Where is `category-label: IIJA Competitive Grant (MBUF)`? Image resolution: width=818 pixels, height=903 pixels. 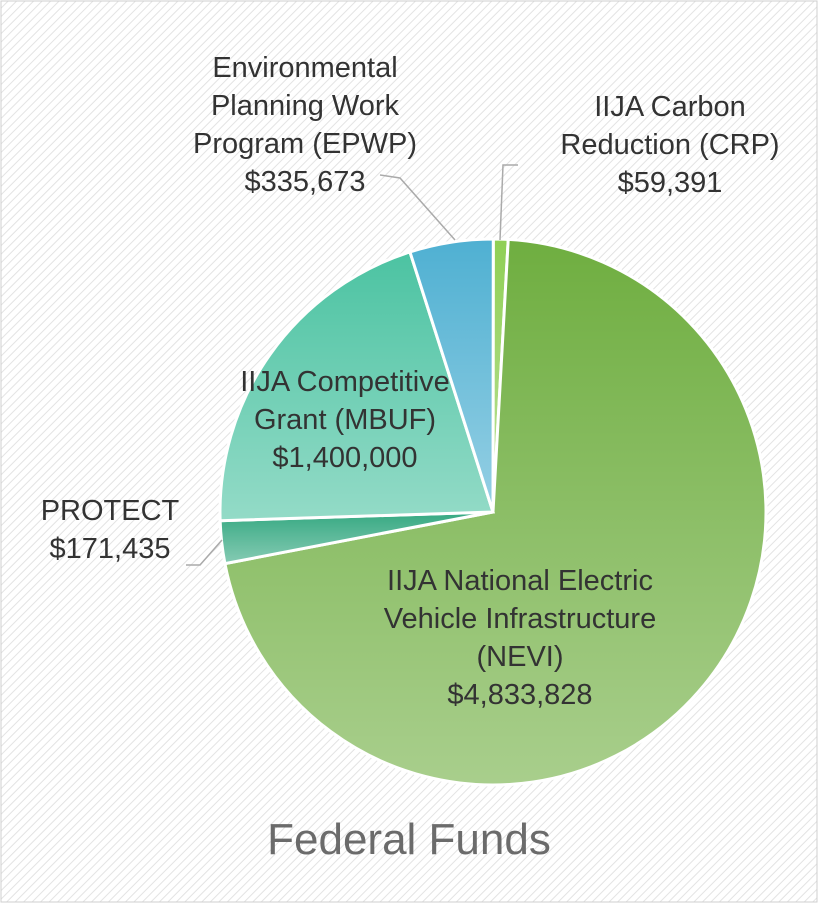 category-label: IIJA Competitive Grant (MBUF) is located at coordinates (345, 401).